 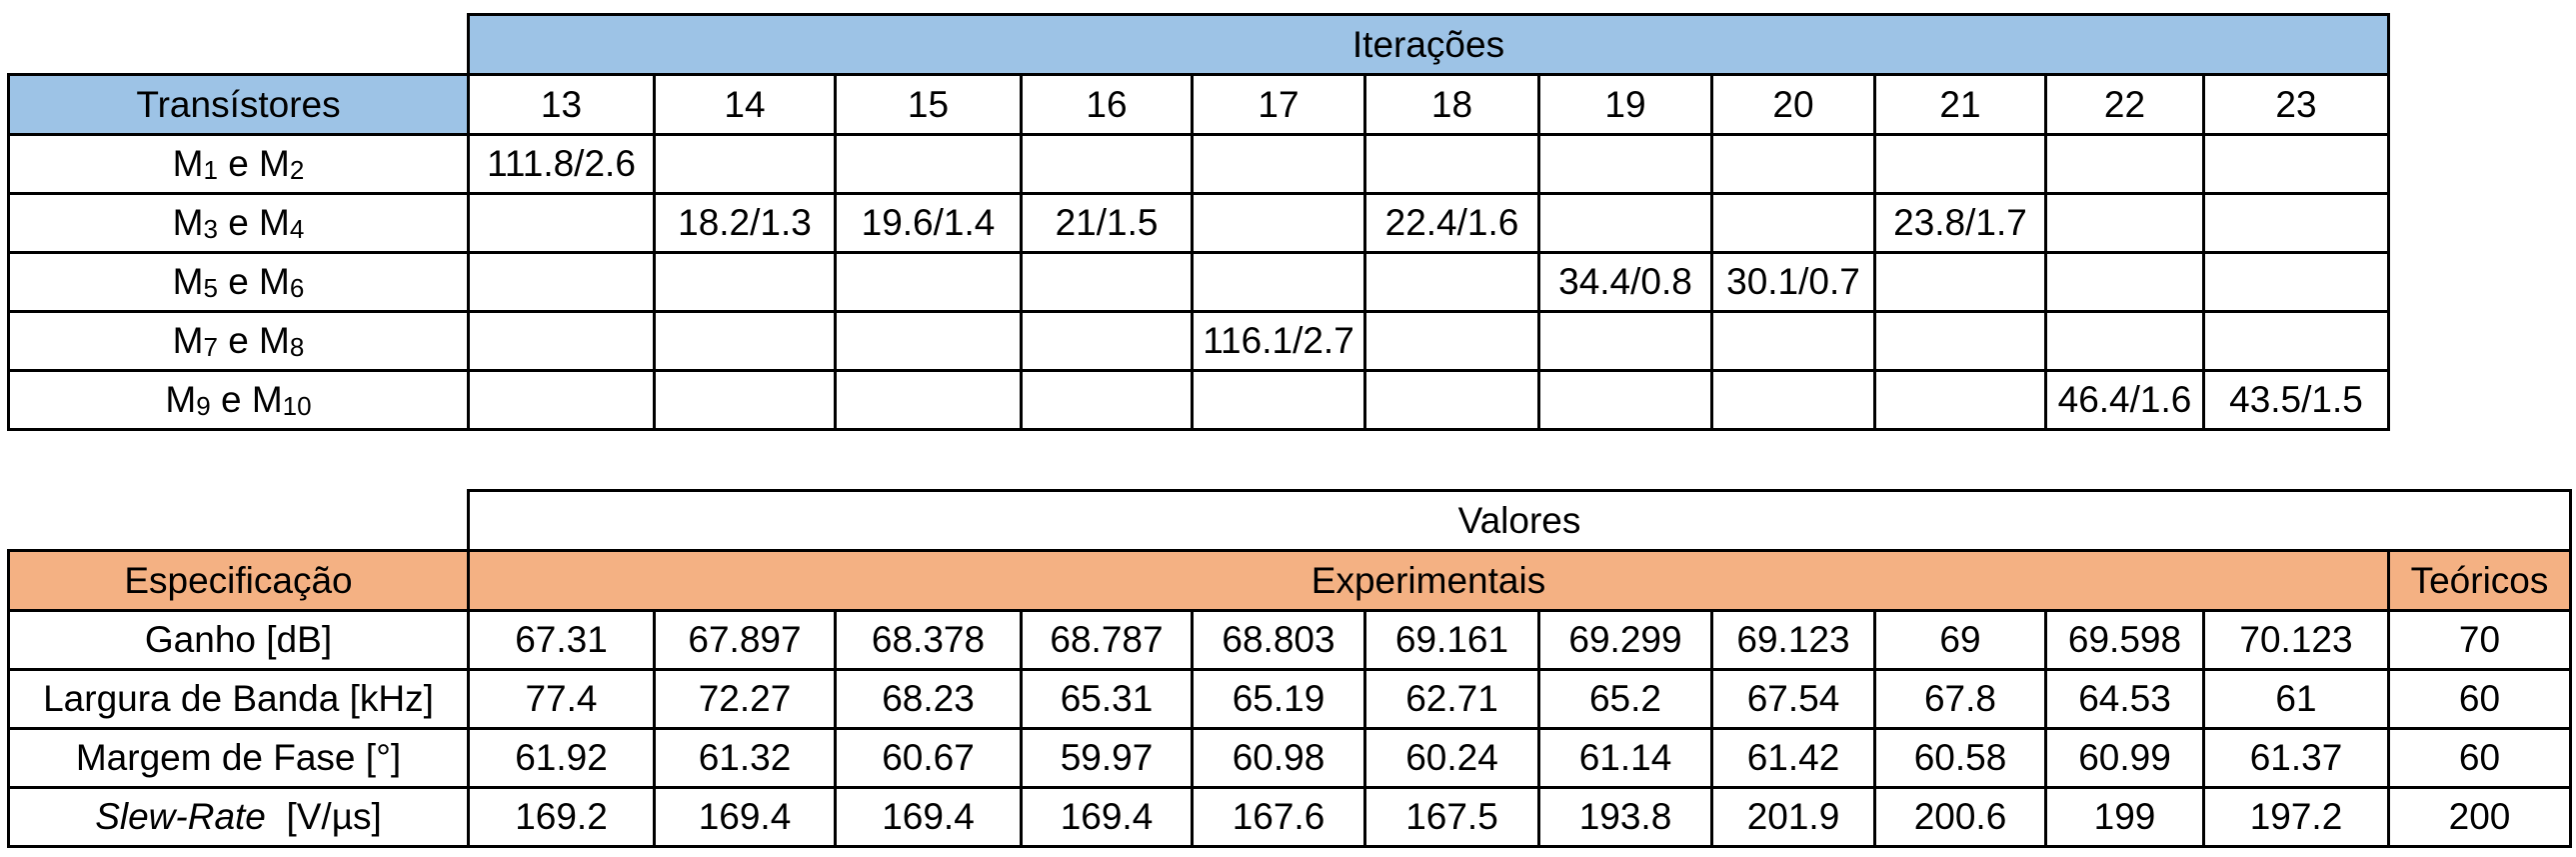 I want to click on specification-label-italic: Slew-Rate, so click(x=181, y=816).